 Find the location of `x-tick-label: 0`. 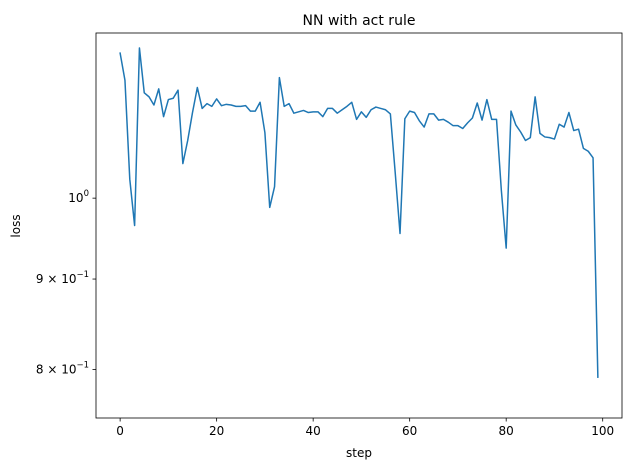

x-tick-label: 0 is located at coordinates (120, 431).